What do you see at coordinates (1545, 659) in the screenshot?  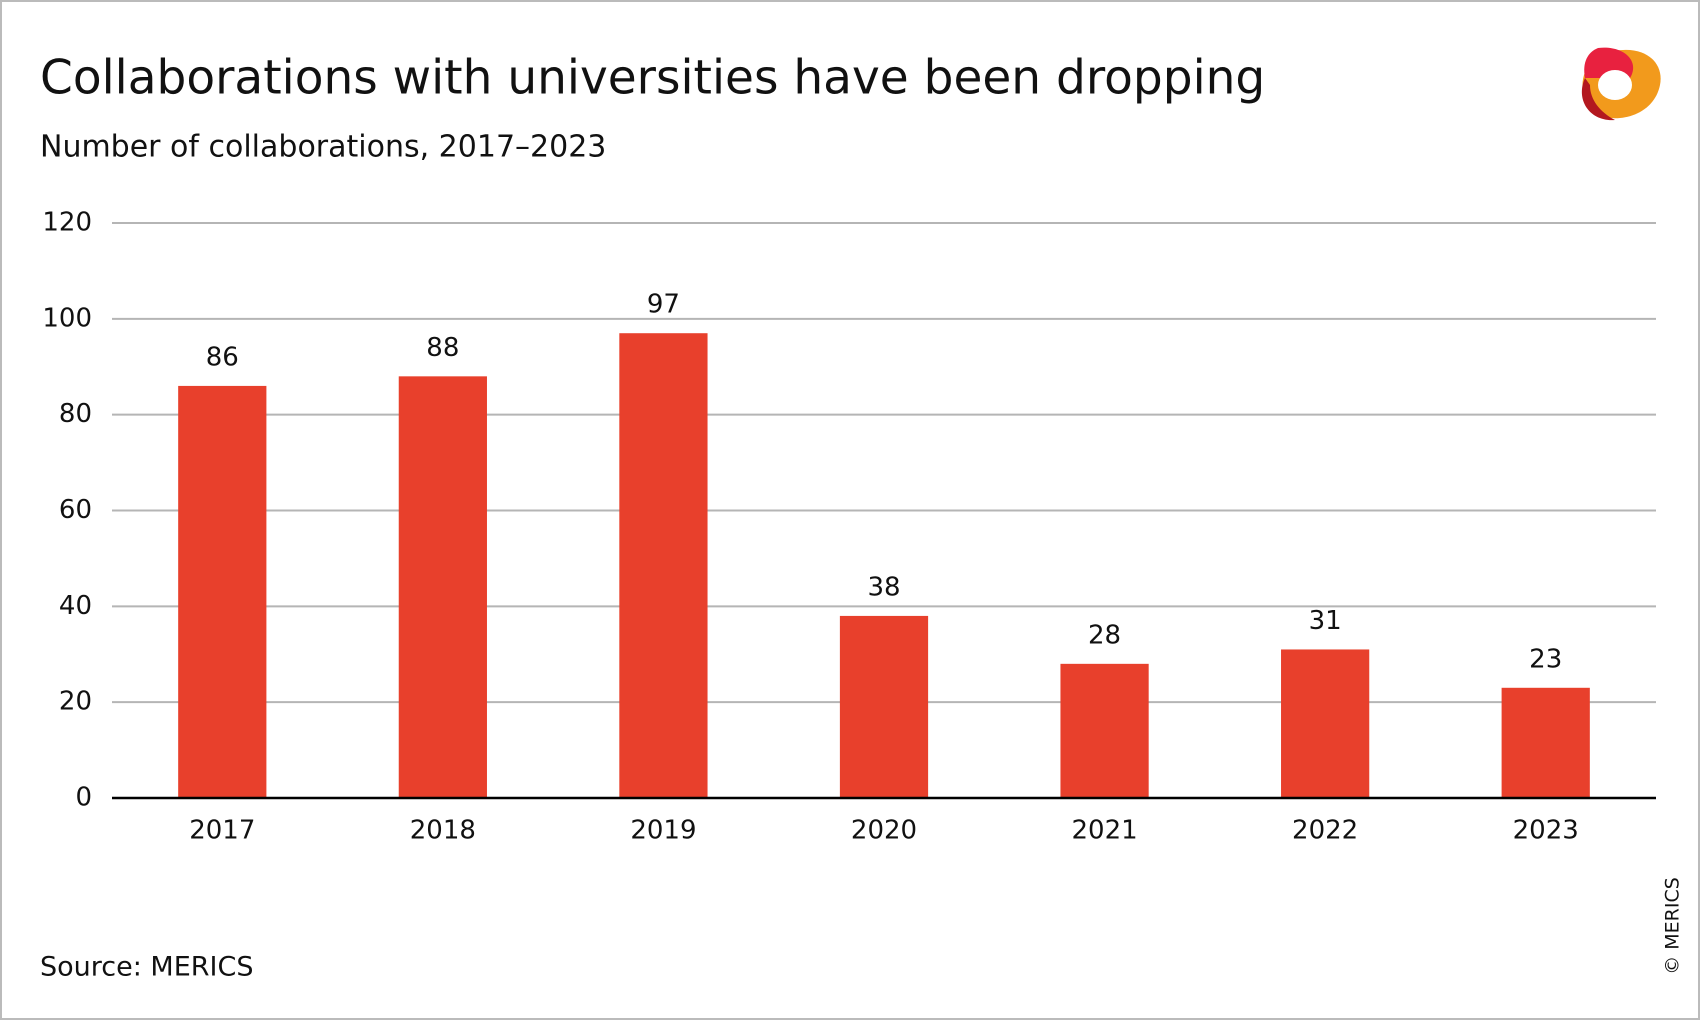 I see `data-label: 23` at bounding box center [1545, 659].